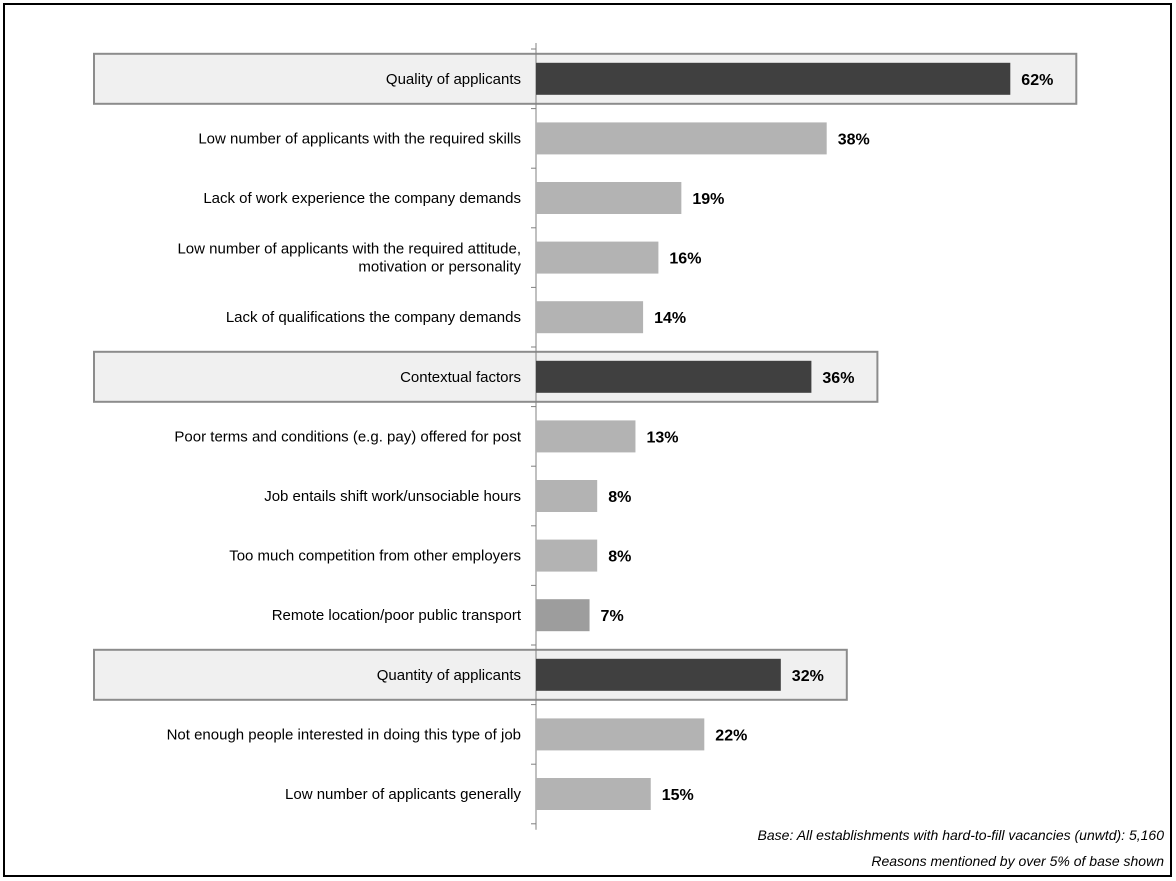 The width and height of the screenshot is (1176, 881). Describe the element at coordinates (808, 676) in the screenshot. I see `value-label: 32%` at that location.